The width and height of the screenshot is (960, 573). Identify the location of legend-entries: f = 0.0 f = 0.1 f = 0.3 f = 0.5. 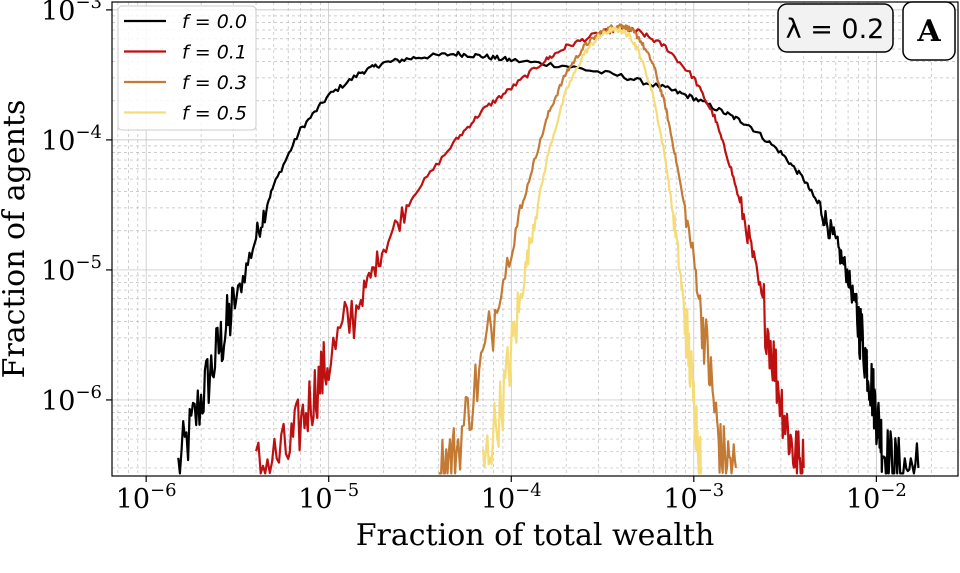
(185, 68).